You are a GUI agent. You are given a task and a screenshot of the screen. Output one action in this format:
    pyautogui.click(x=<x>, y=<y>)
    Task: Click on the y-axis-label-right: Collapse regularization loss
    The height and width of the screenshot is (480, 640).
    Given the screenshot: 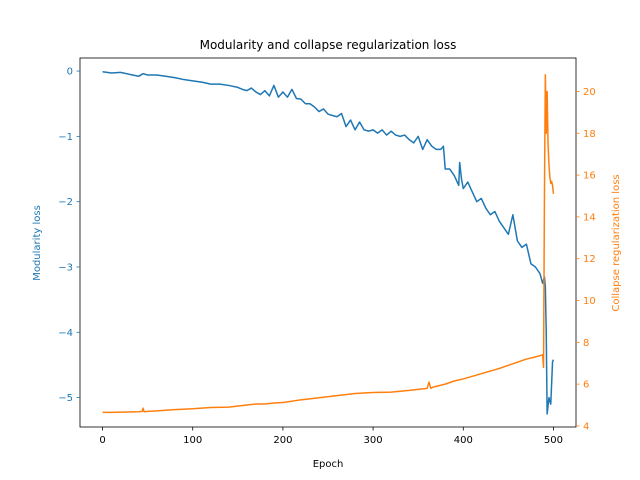 What is the action you would take?
    pyautogui.click(x=616, y=242)
    